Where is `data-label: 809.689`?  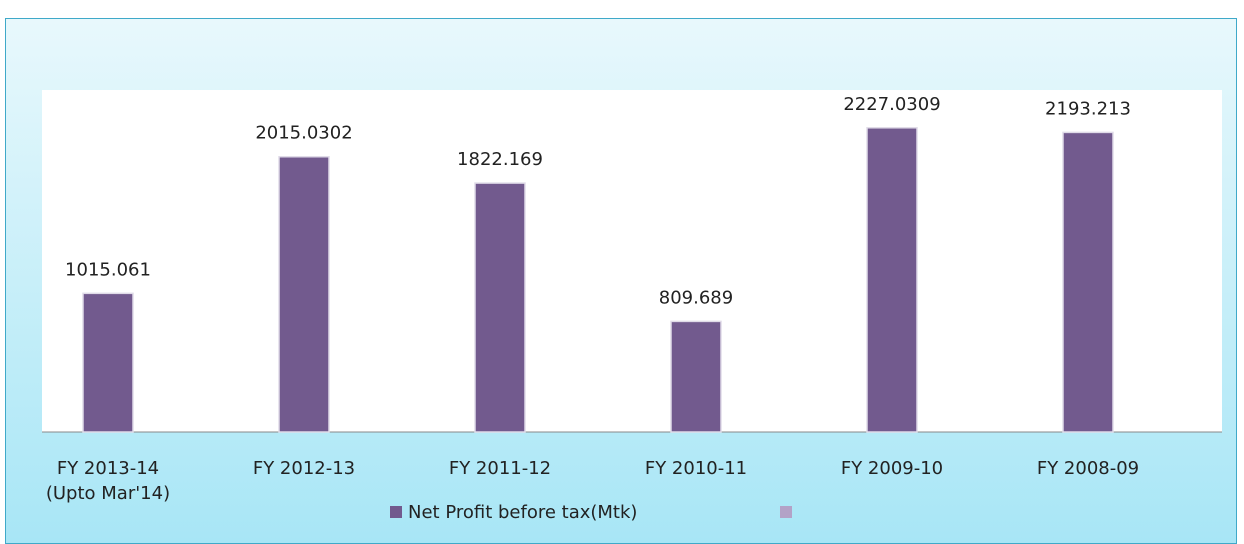
data-label: 809.689 is located at coordinates (696, 297).